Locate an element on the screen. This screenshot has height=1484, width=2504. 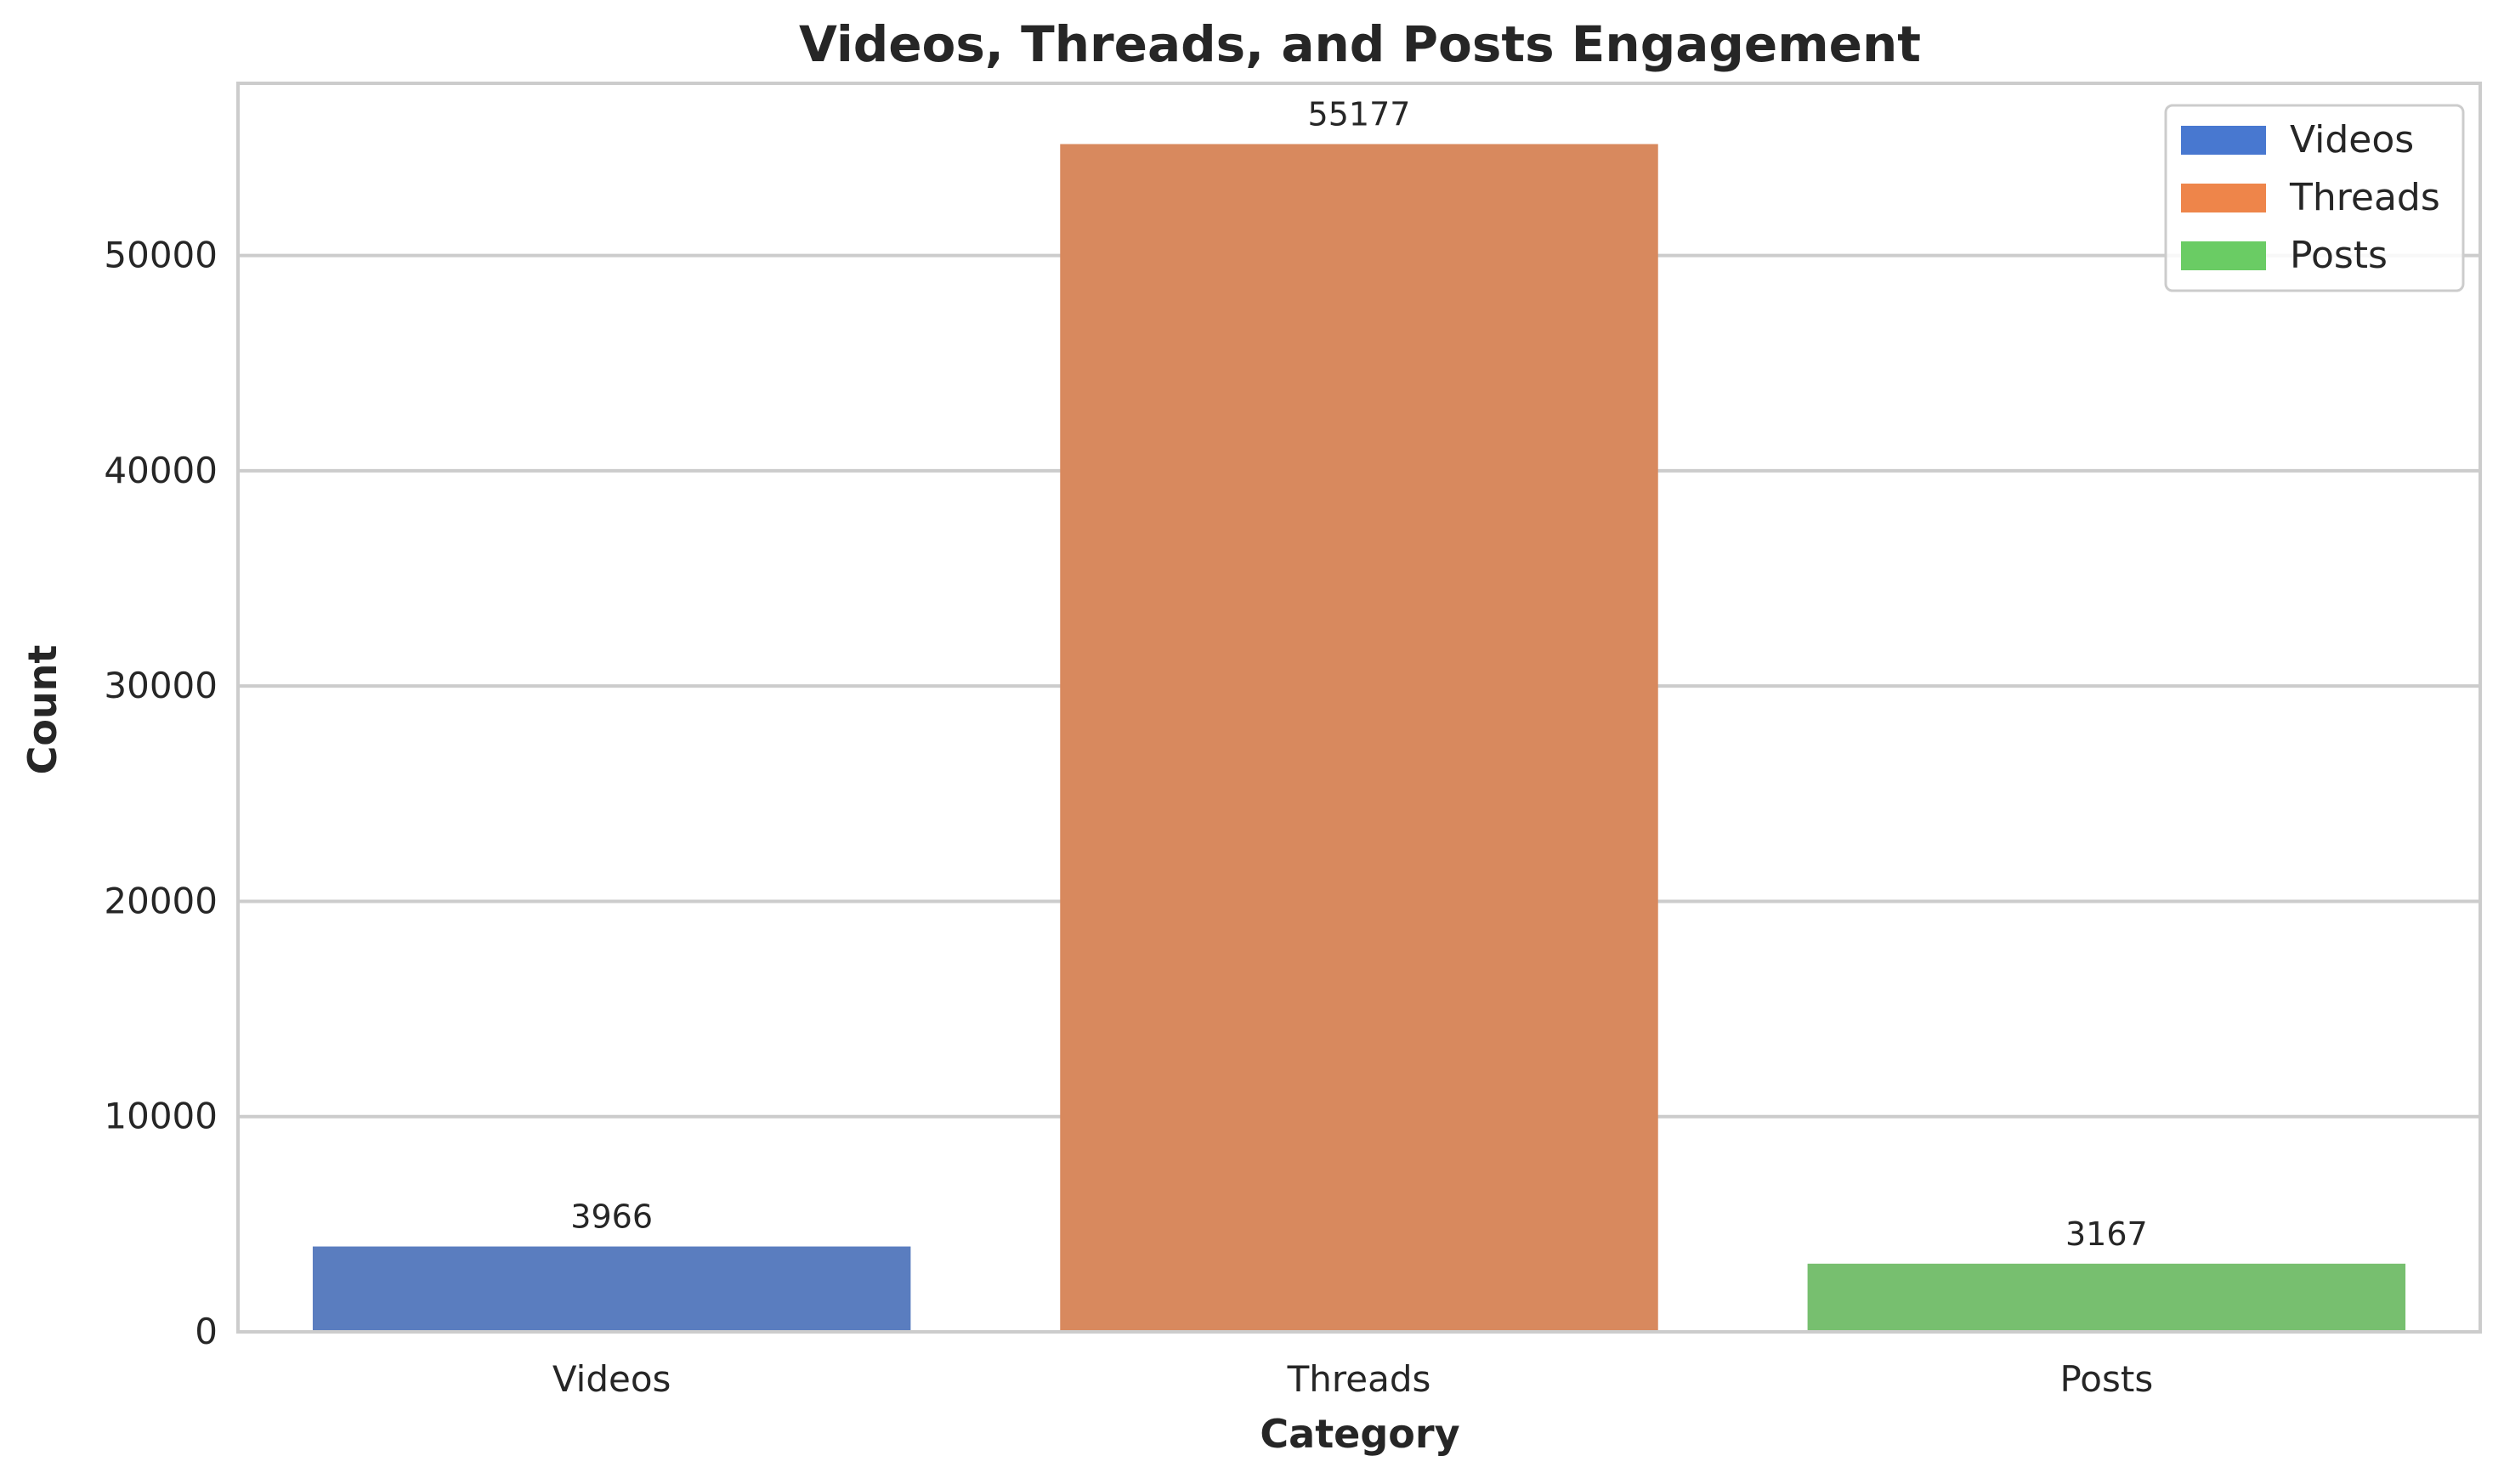
bar-videos is located at coordinates (611, 1289).